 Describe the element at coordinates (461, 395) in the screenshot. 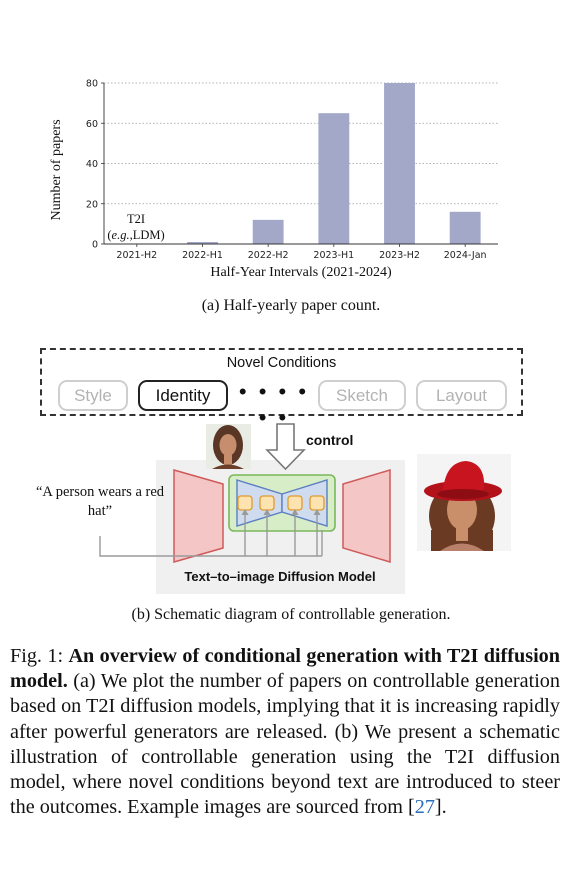

I see `condition-layout: Layout` at that location.